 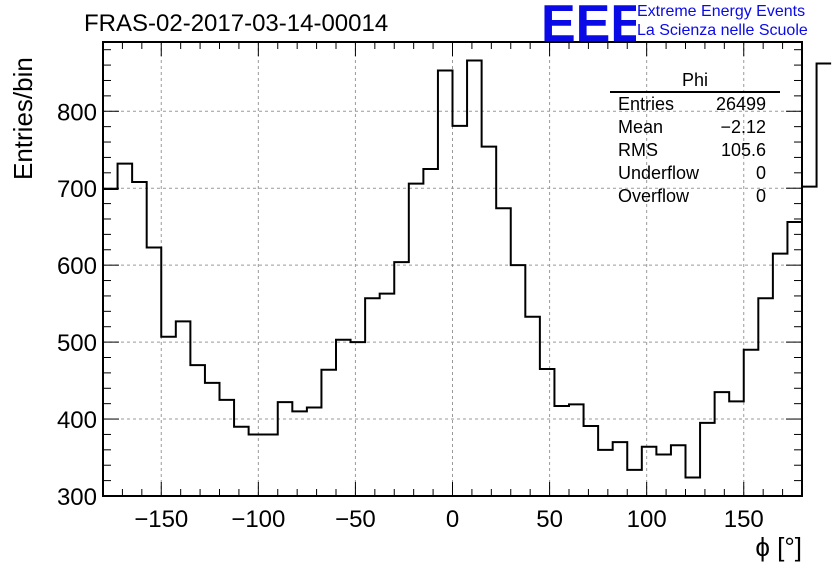 I want to click on stats-label: Underflow, so click(x=659, y=173).